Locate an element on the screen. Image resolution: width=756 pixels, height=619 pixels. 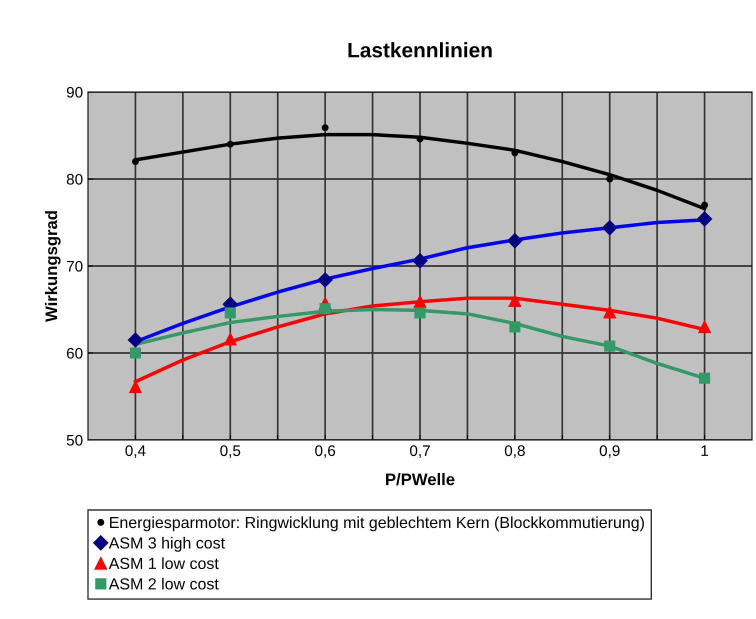
x-tick-label: 0,9 is located at coordinates (610, 451).